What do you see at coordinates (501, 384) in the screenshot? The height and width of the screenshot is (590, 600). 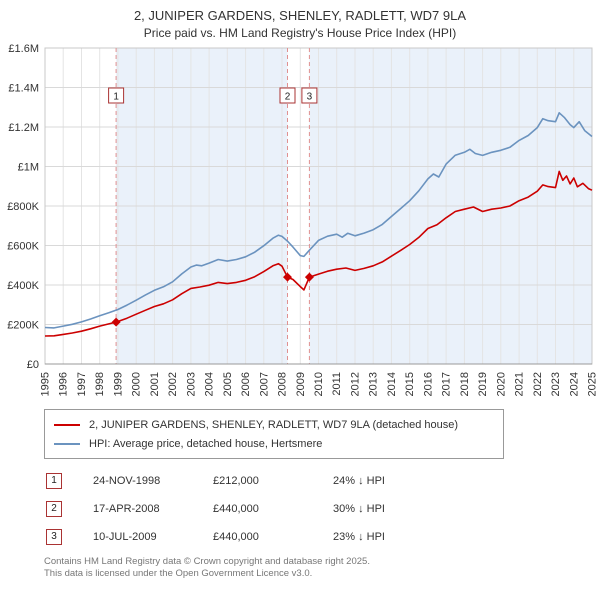 I see `x-tick-label: 2020` at bounding box center [501, 384].